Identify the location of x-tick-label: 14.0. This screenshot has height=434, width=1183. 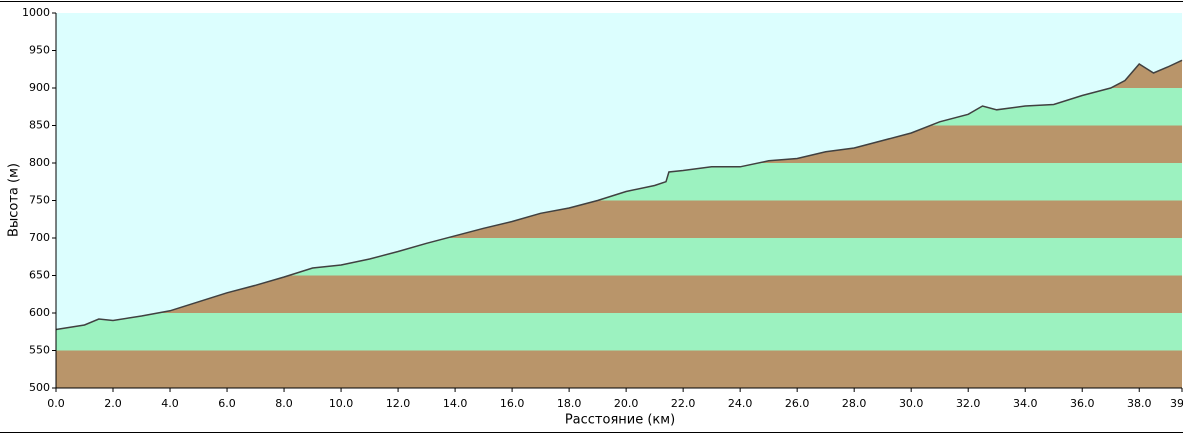
(455, 403).